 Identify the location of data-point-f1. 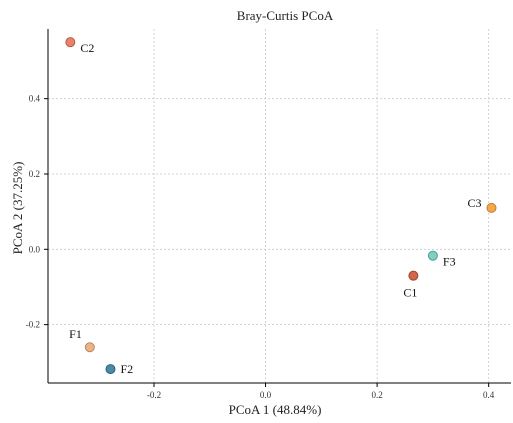
(89, 347).